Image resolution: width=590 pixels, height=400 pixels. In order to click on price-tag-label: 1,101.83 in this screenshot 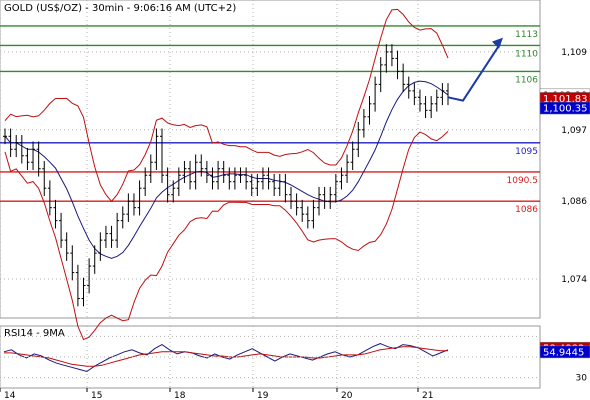, I will do `click(565, 99)`.